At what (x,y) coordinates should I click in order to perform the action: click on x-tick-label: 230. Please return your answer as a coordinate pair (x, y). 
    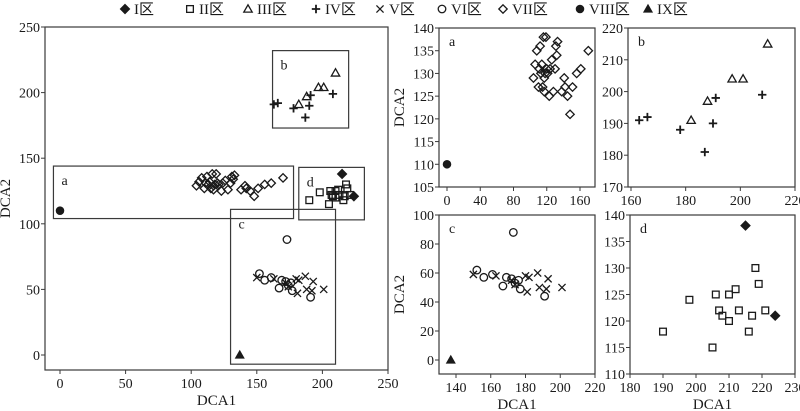
    Looking at the image, I should click on (792, 388).